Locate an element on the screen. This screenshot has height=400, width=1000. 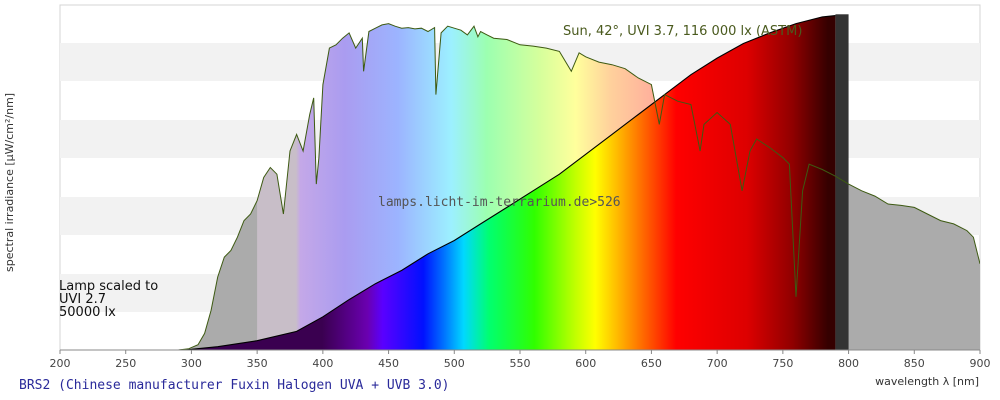
y-axis-label: spectral irradiance [µW/cm²/nm] is located at coordinates (9, 182).